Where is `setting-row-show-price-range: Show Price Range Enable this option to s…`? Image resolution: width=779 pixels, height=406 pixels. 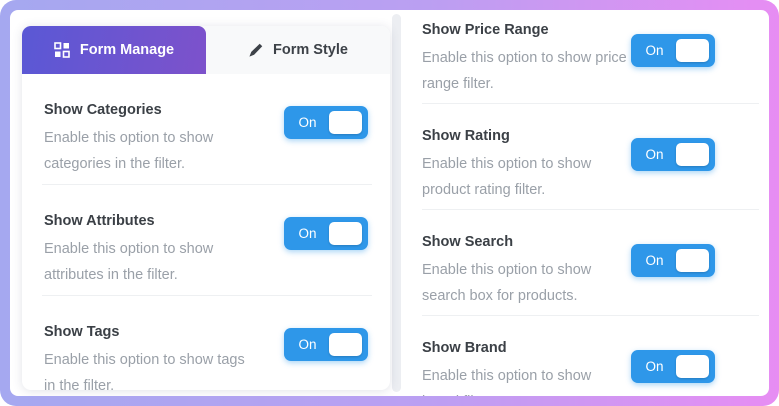 setting-row-show-price-range: Show Price Range Enable this option to s… is located at coordinates (595, 56).